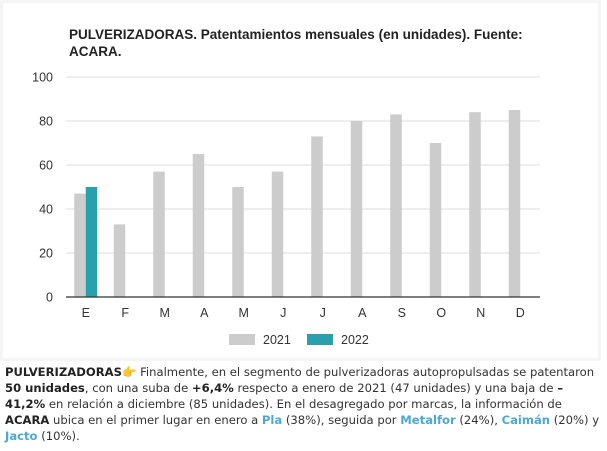  Describe the element at coordinates (86, 313) in the screenshot. I see `x-tick-label: E` at that location.